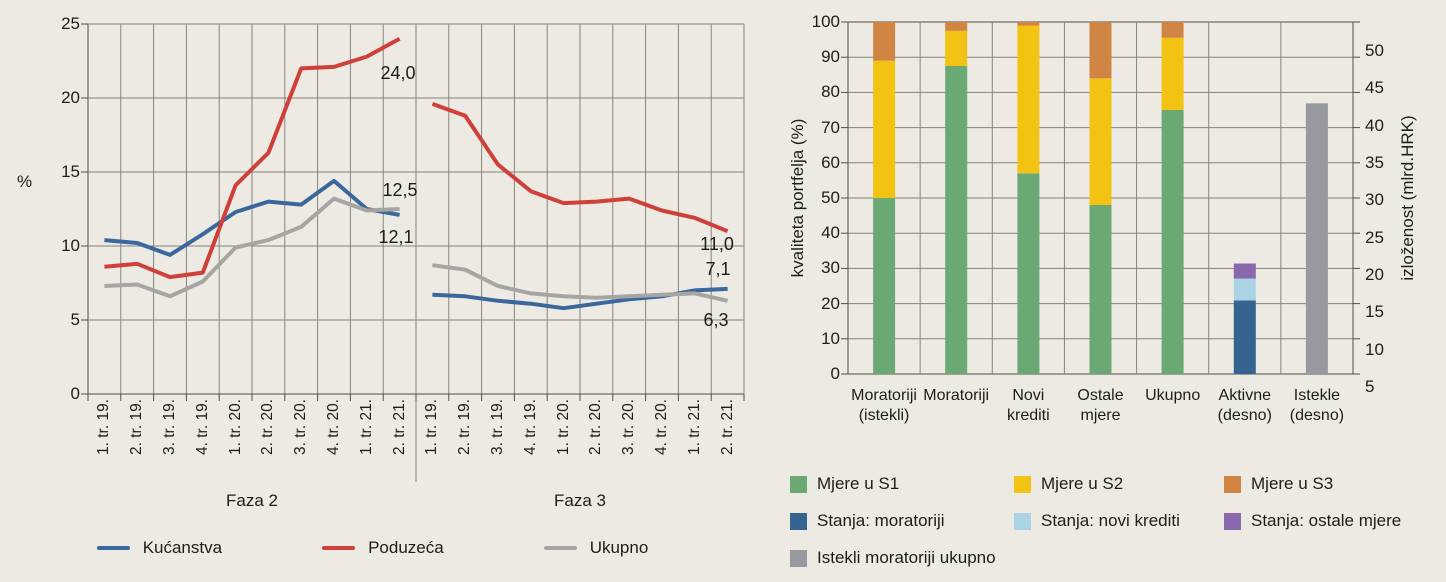 This screenshot has height=582, width=1446. I want to click on bar-left-y-label: 30, so click(830, 268).